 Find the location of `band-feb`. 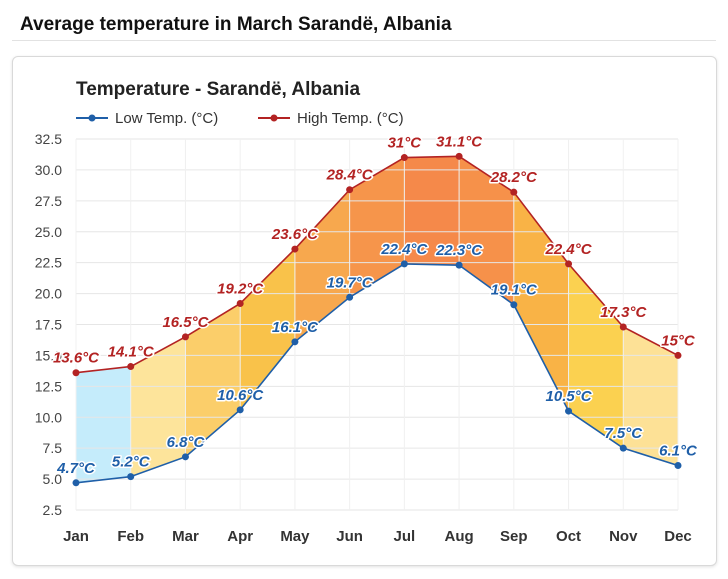

band-feb is located at coordinates (158, 406).